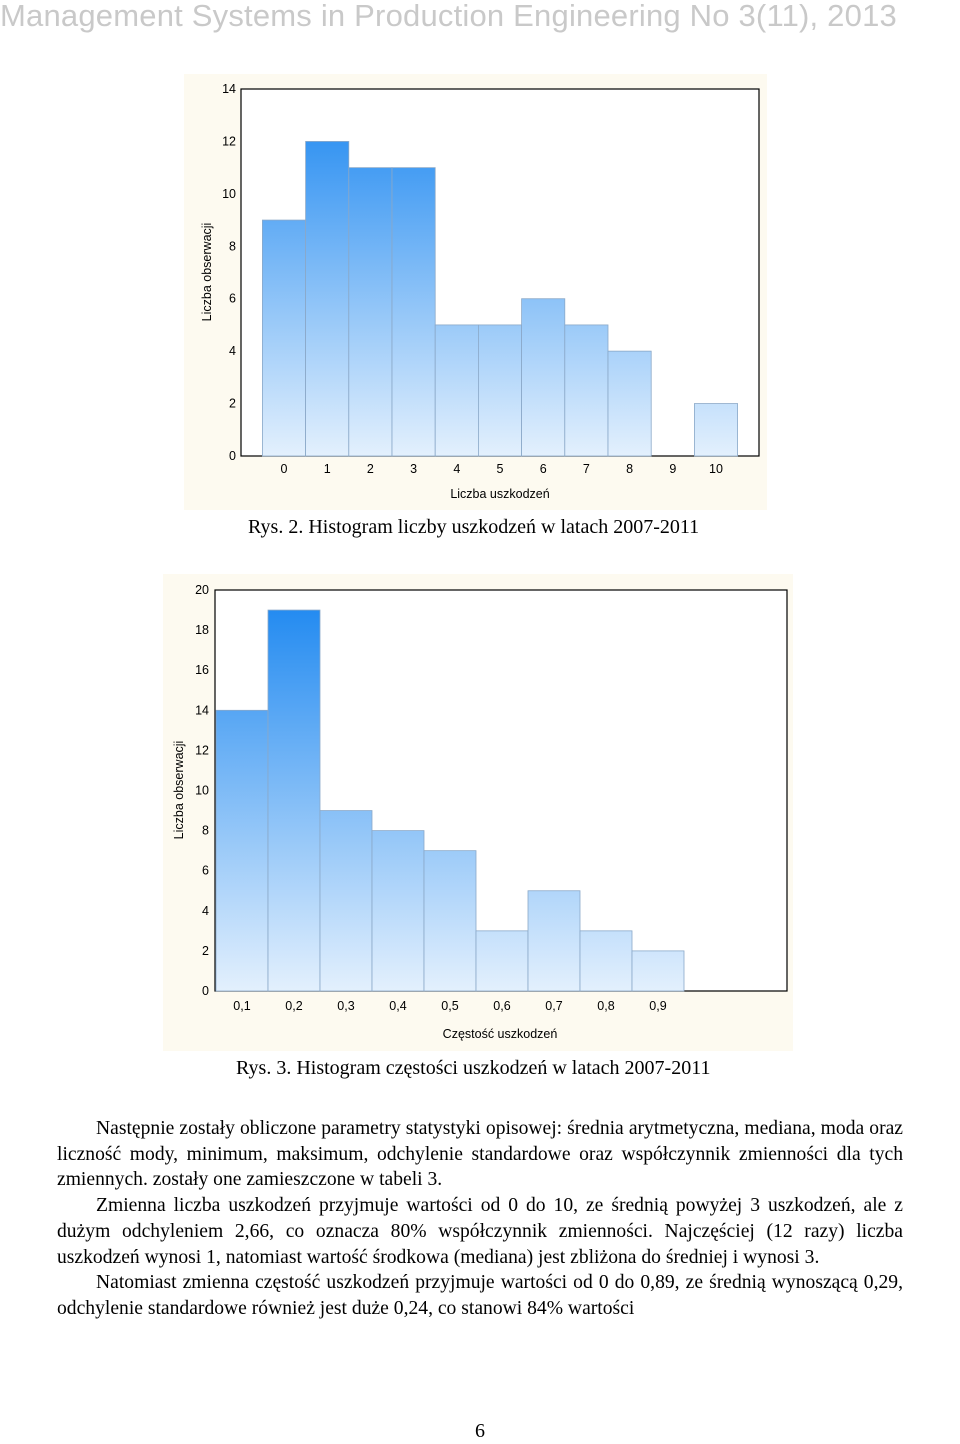 The width and height of the screenshot is (960, 1444). I want to click on x-tick-label: 0,6, so click(501, 1006).